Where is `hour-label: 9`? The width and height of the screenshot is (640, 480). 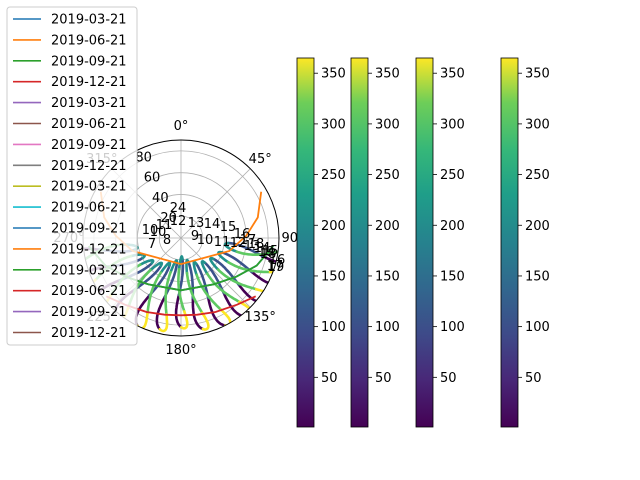 hour-label: 9 is located at coordinates (195, 236).